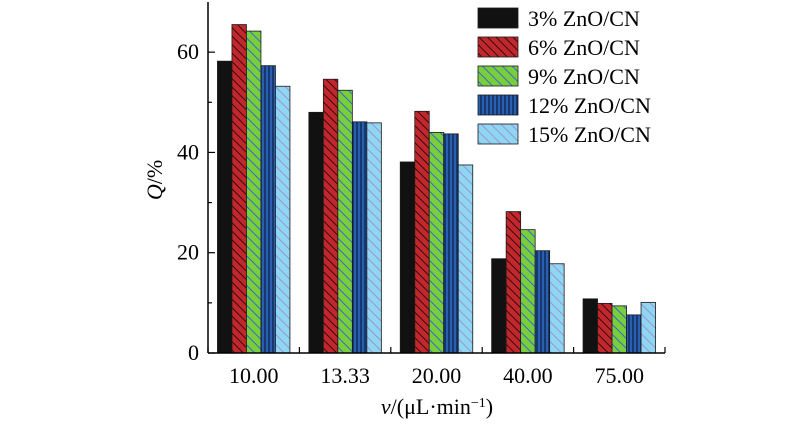 This screenshot has width=800, height=425. What do you see at coordinates (193, 352) in the screenshot?
I see `y-tick-label: 0` at bounding box center [193, 352].